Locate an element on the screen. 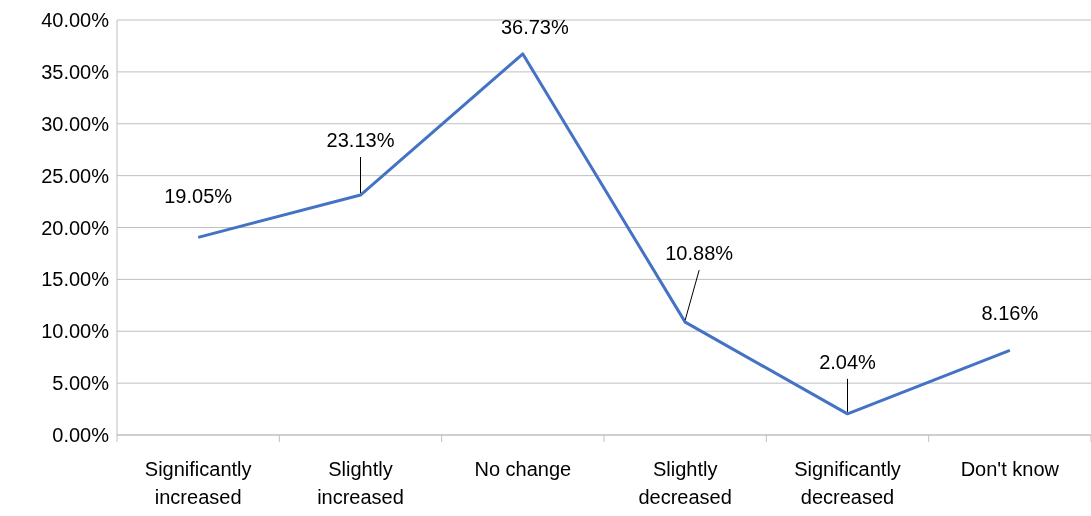 This screenshot has width=1091, height=516. y-tick-label: 5.00% is located at coordinates (81, 383).